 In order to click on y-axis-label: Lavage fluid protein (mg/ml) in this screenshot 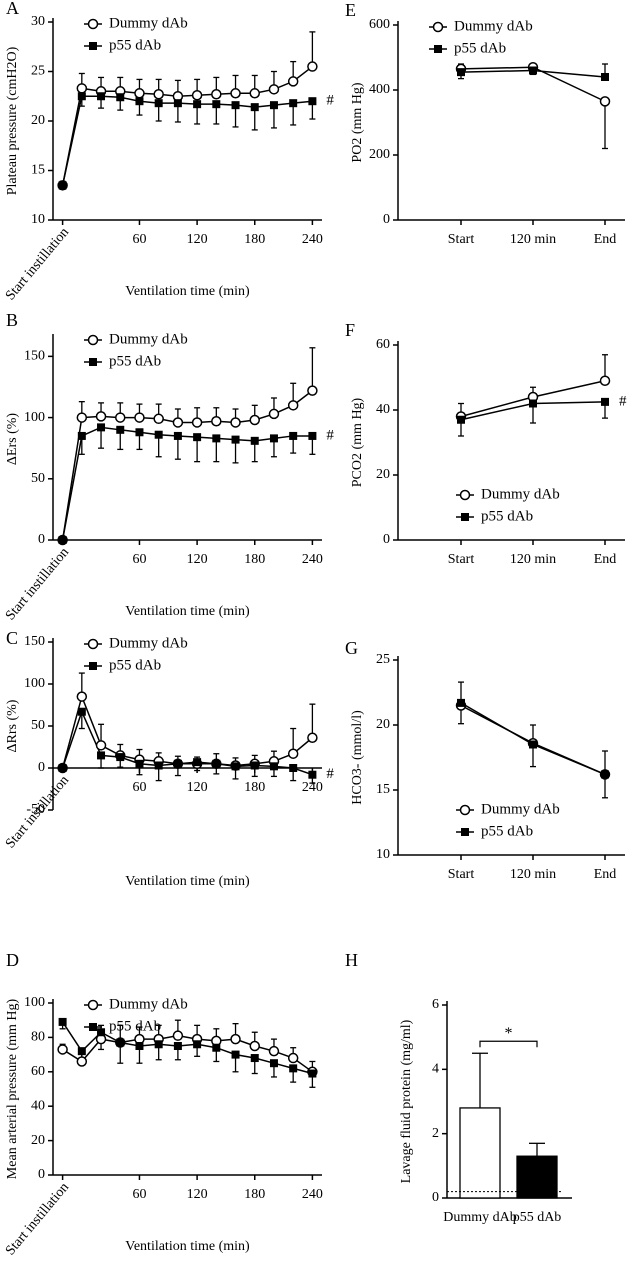, I will do `click(406, 1101)`.